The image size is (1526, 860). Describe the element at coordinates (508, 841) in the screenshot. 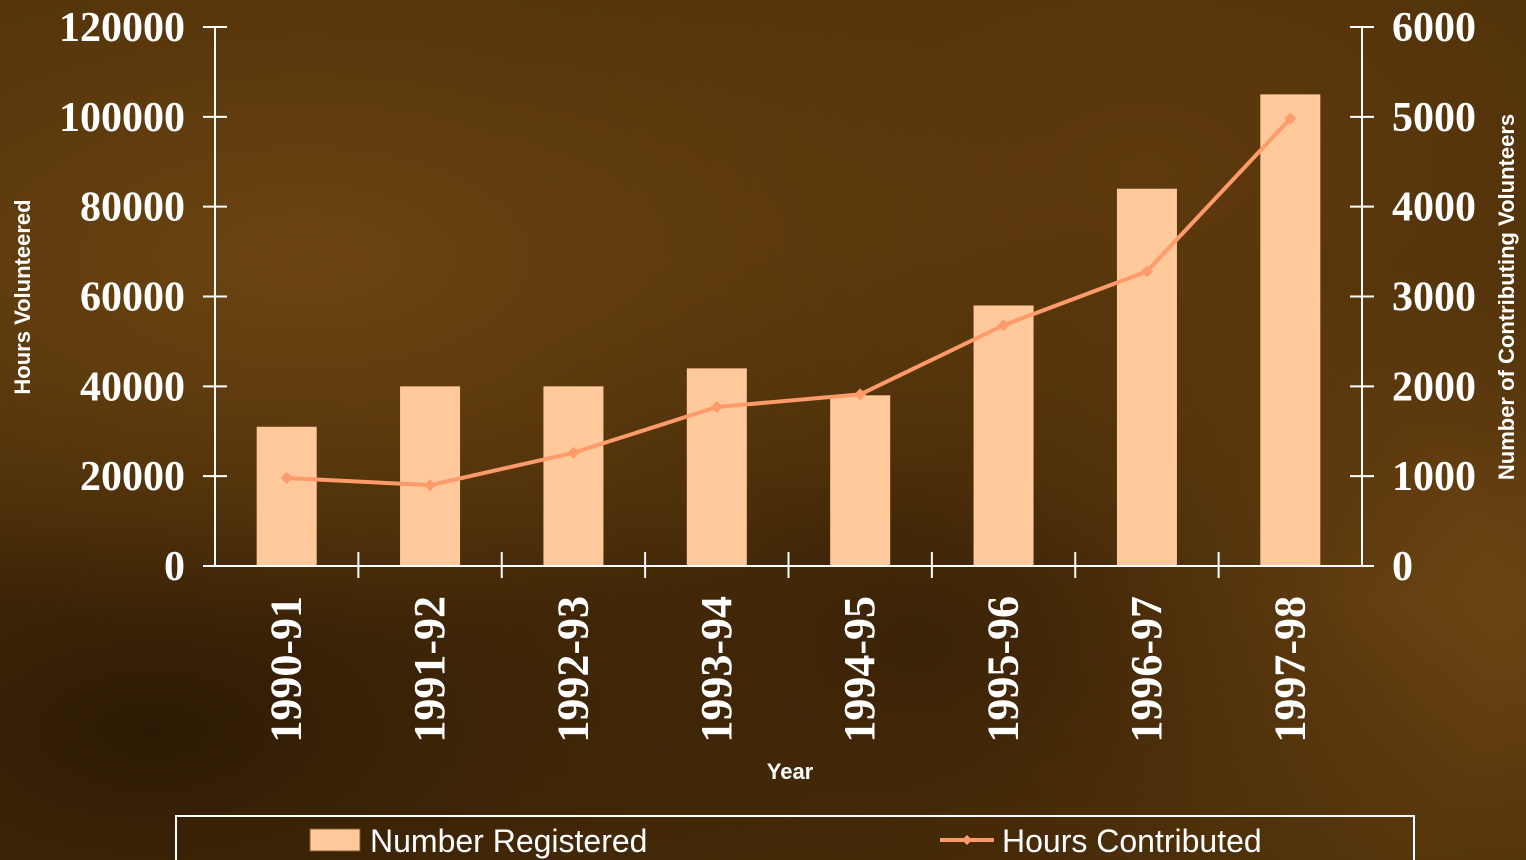

I see `legend-bar-label: Number Registered` at that location.